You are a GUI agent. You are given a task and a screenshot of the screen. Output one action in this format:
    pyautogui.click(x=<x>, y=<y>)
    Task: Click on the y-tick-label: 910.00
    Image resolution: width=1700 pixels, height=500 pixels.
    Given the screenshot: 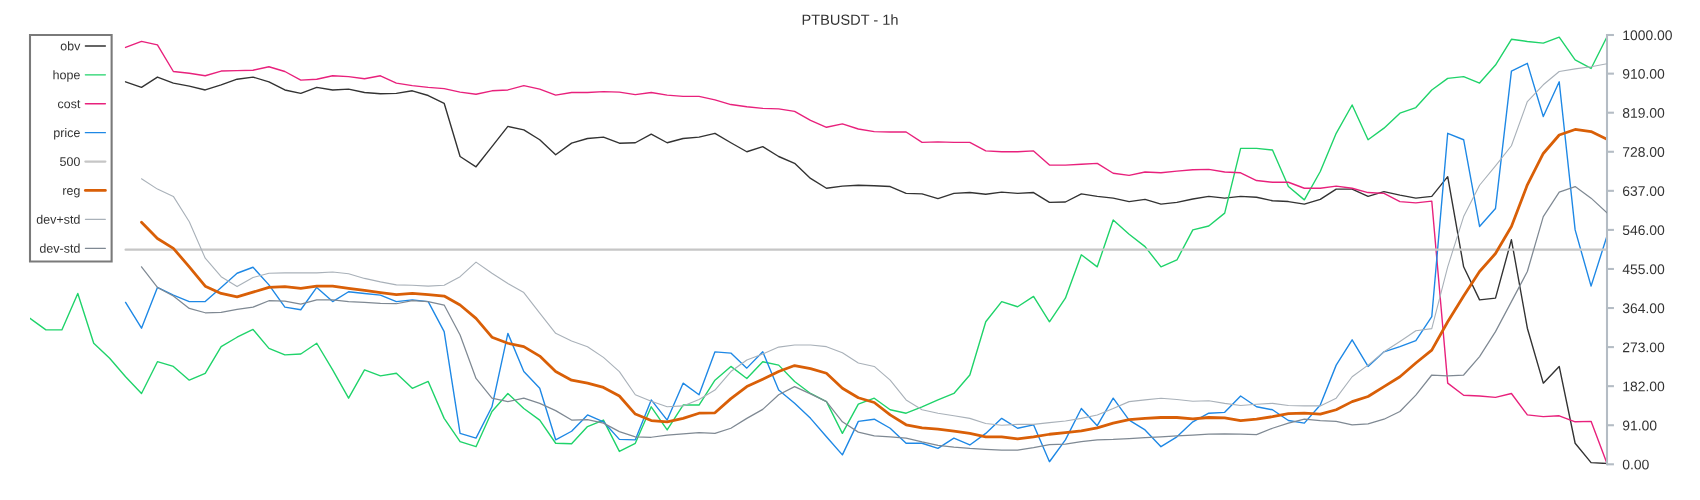 What is the action you would take?
    pyautogui.click(x=1643, y=73)
    